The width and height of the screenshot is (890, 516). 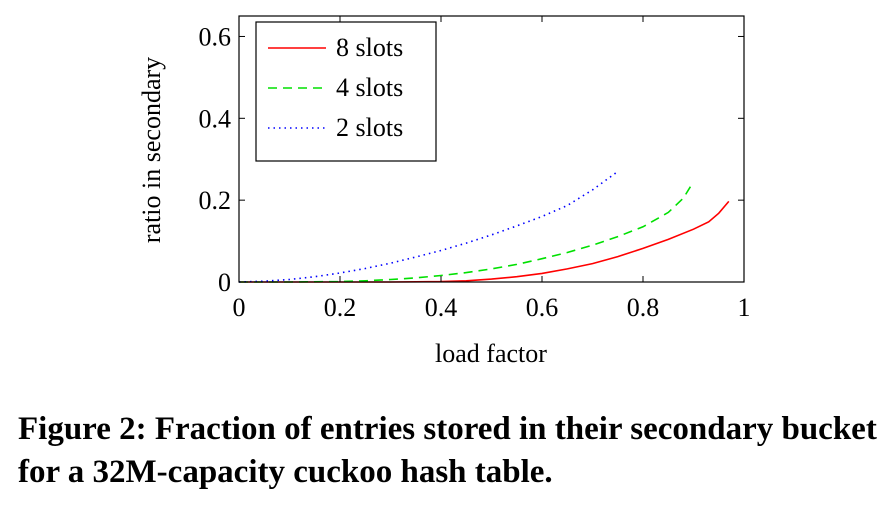 I want to click on x-tick-label: 0.6, so click(x=542, y=307).